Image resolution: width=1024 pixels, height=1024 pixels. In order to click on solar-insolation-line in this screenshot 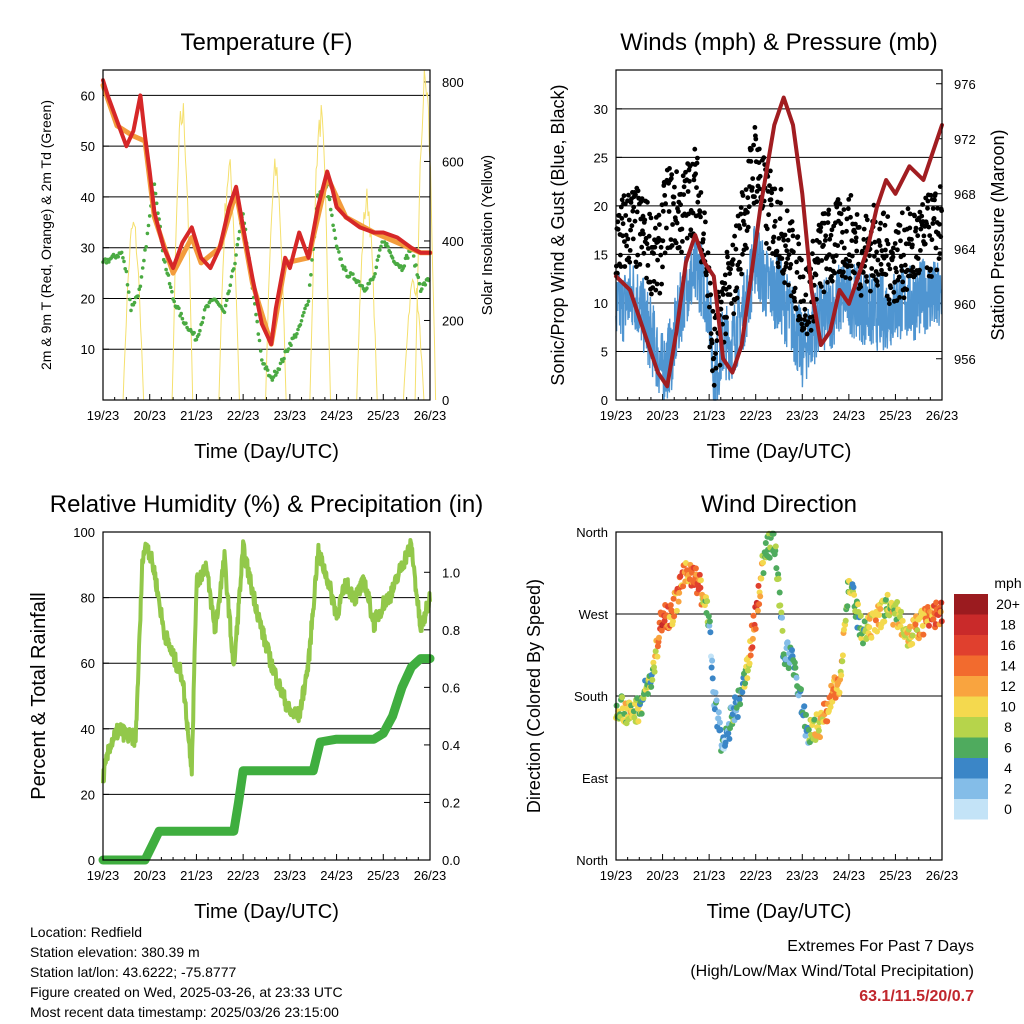, I will do `click(425, 235)`.